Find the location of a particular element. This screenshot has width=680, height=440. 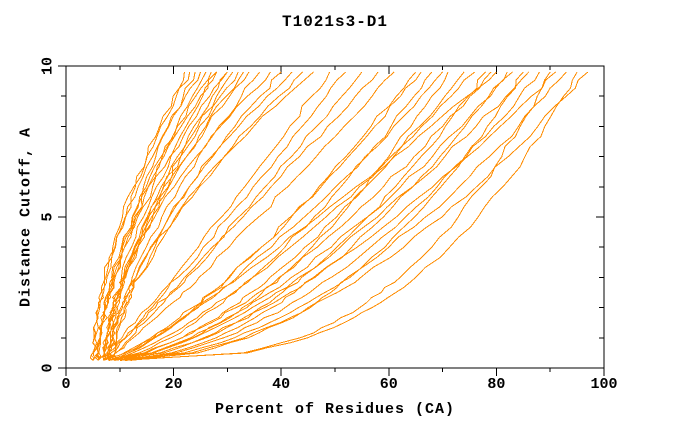

x-axis-title: Percent of Residues (CA) is located at coordinates (335, 409).